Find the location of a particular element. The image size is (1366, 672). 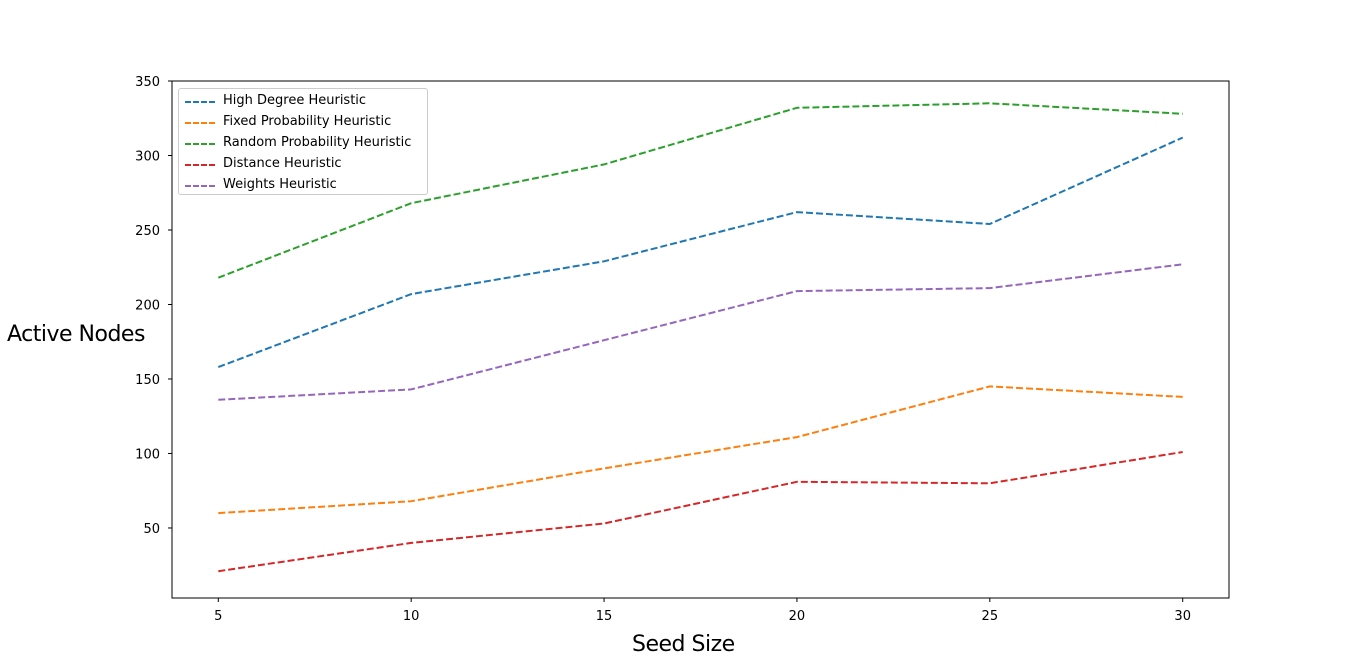

legend-label: Fixed Probability Heuristic is located at coordinates (307, 121).